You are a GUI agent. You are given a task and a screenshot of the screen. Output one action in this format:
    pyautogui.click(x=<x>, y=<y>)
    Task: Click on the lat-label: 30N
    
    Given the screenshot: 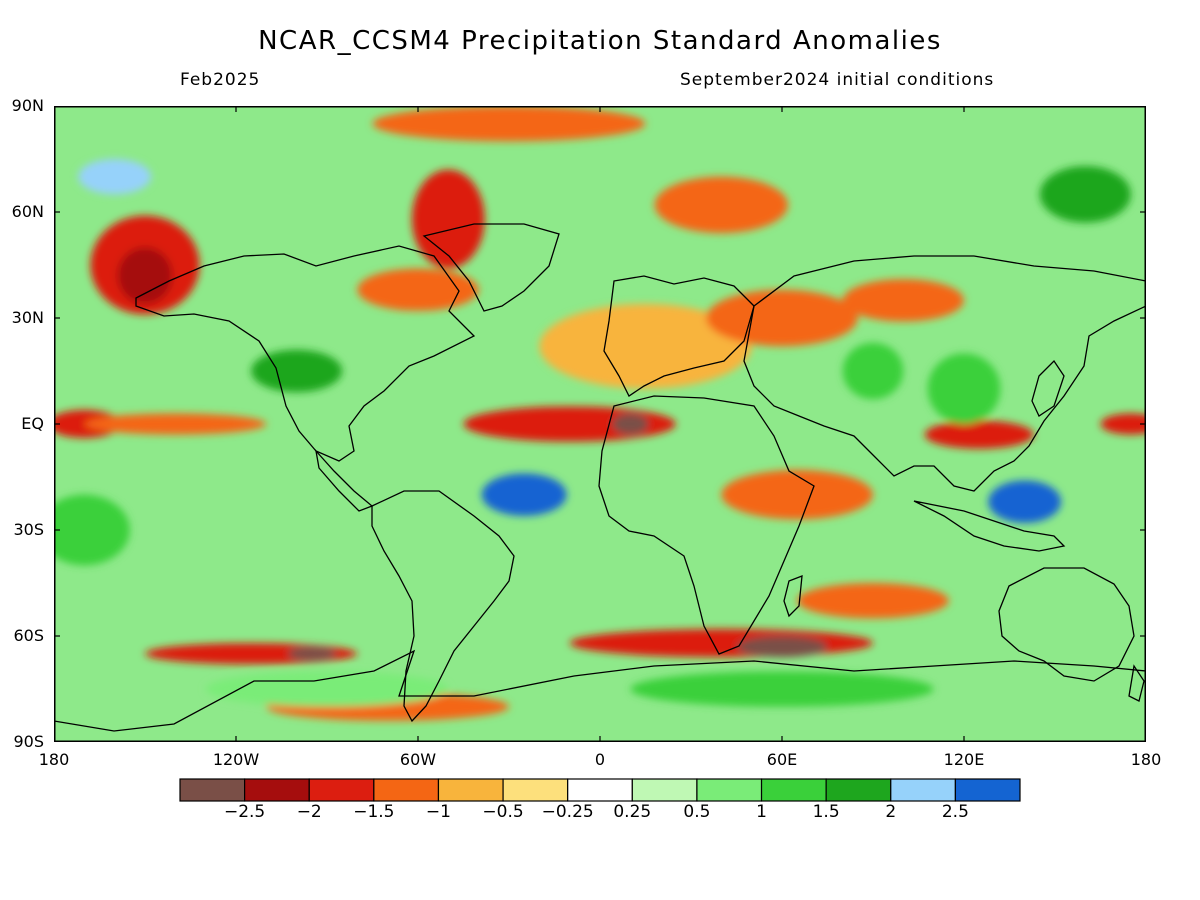 What is the action you would take?
    pyautogui.click(x=27, y=317)
    